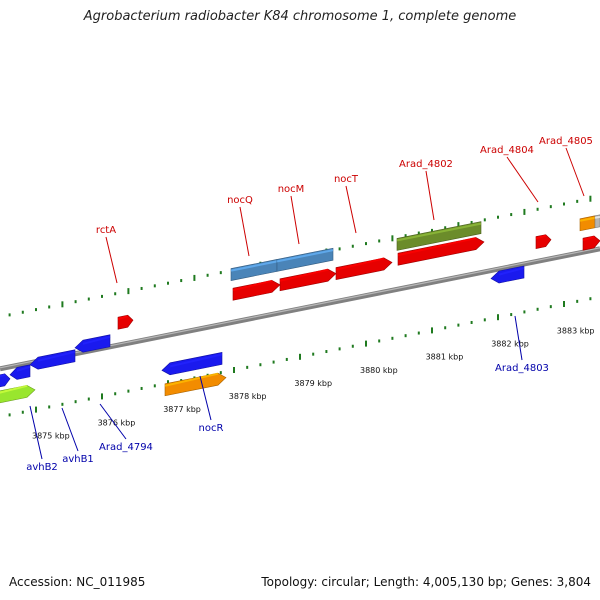  I want to click on axis-tick-label: 3880 kbp, so click(379, 370).